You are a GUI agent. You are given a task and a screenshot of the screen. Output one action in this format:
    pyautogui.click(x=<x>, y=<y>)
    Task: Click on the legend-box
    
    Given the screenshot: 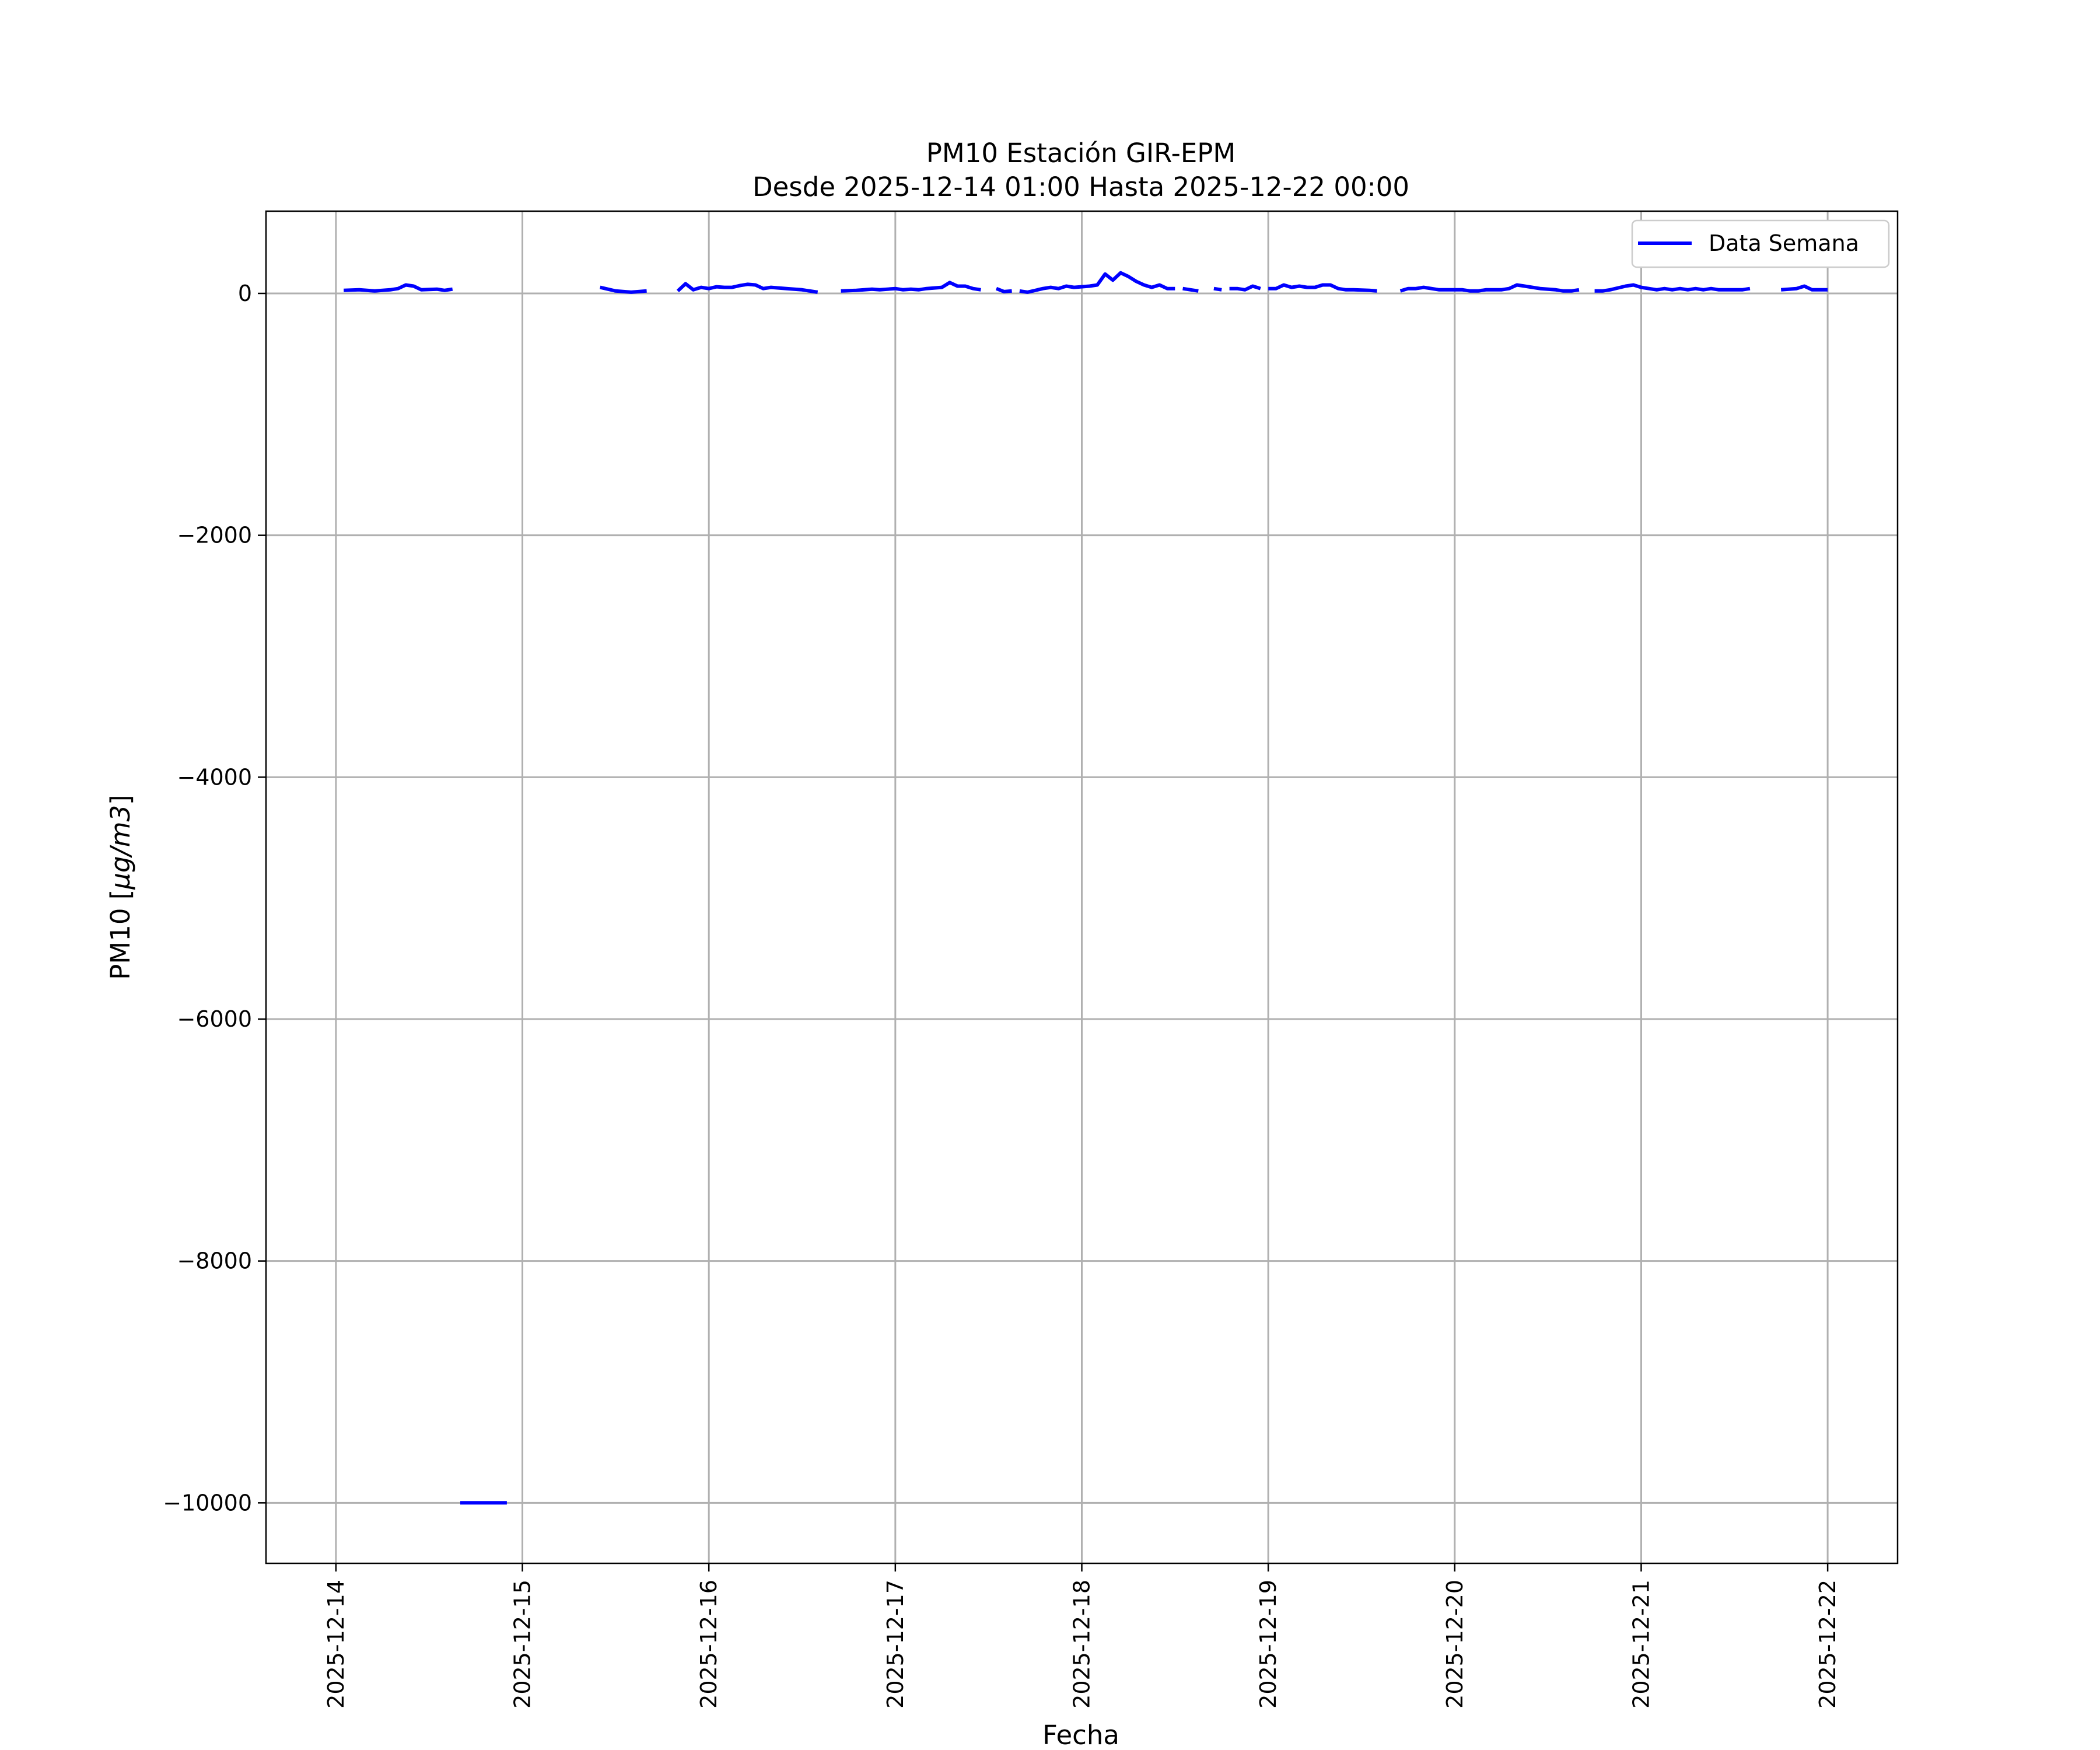 What is the action you would take?
    pyautogui.click(x=1760, y=243)
    